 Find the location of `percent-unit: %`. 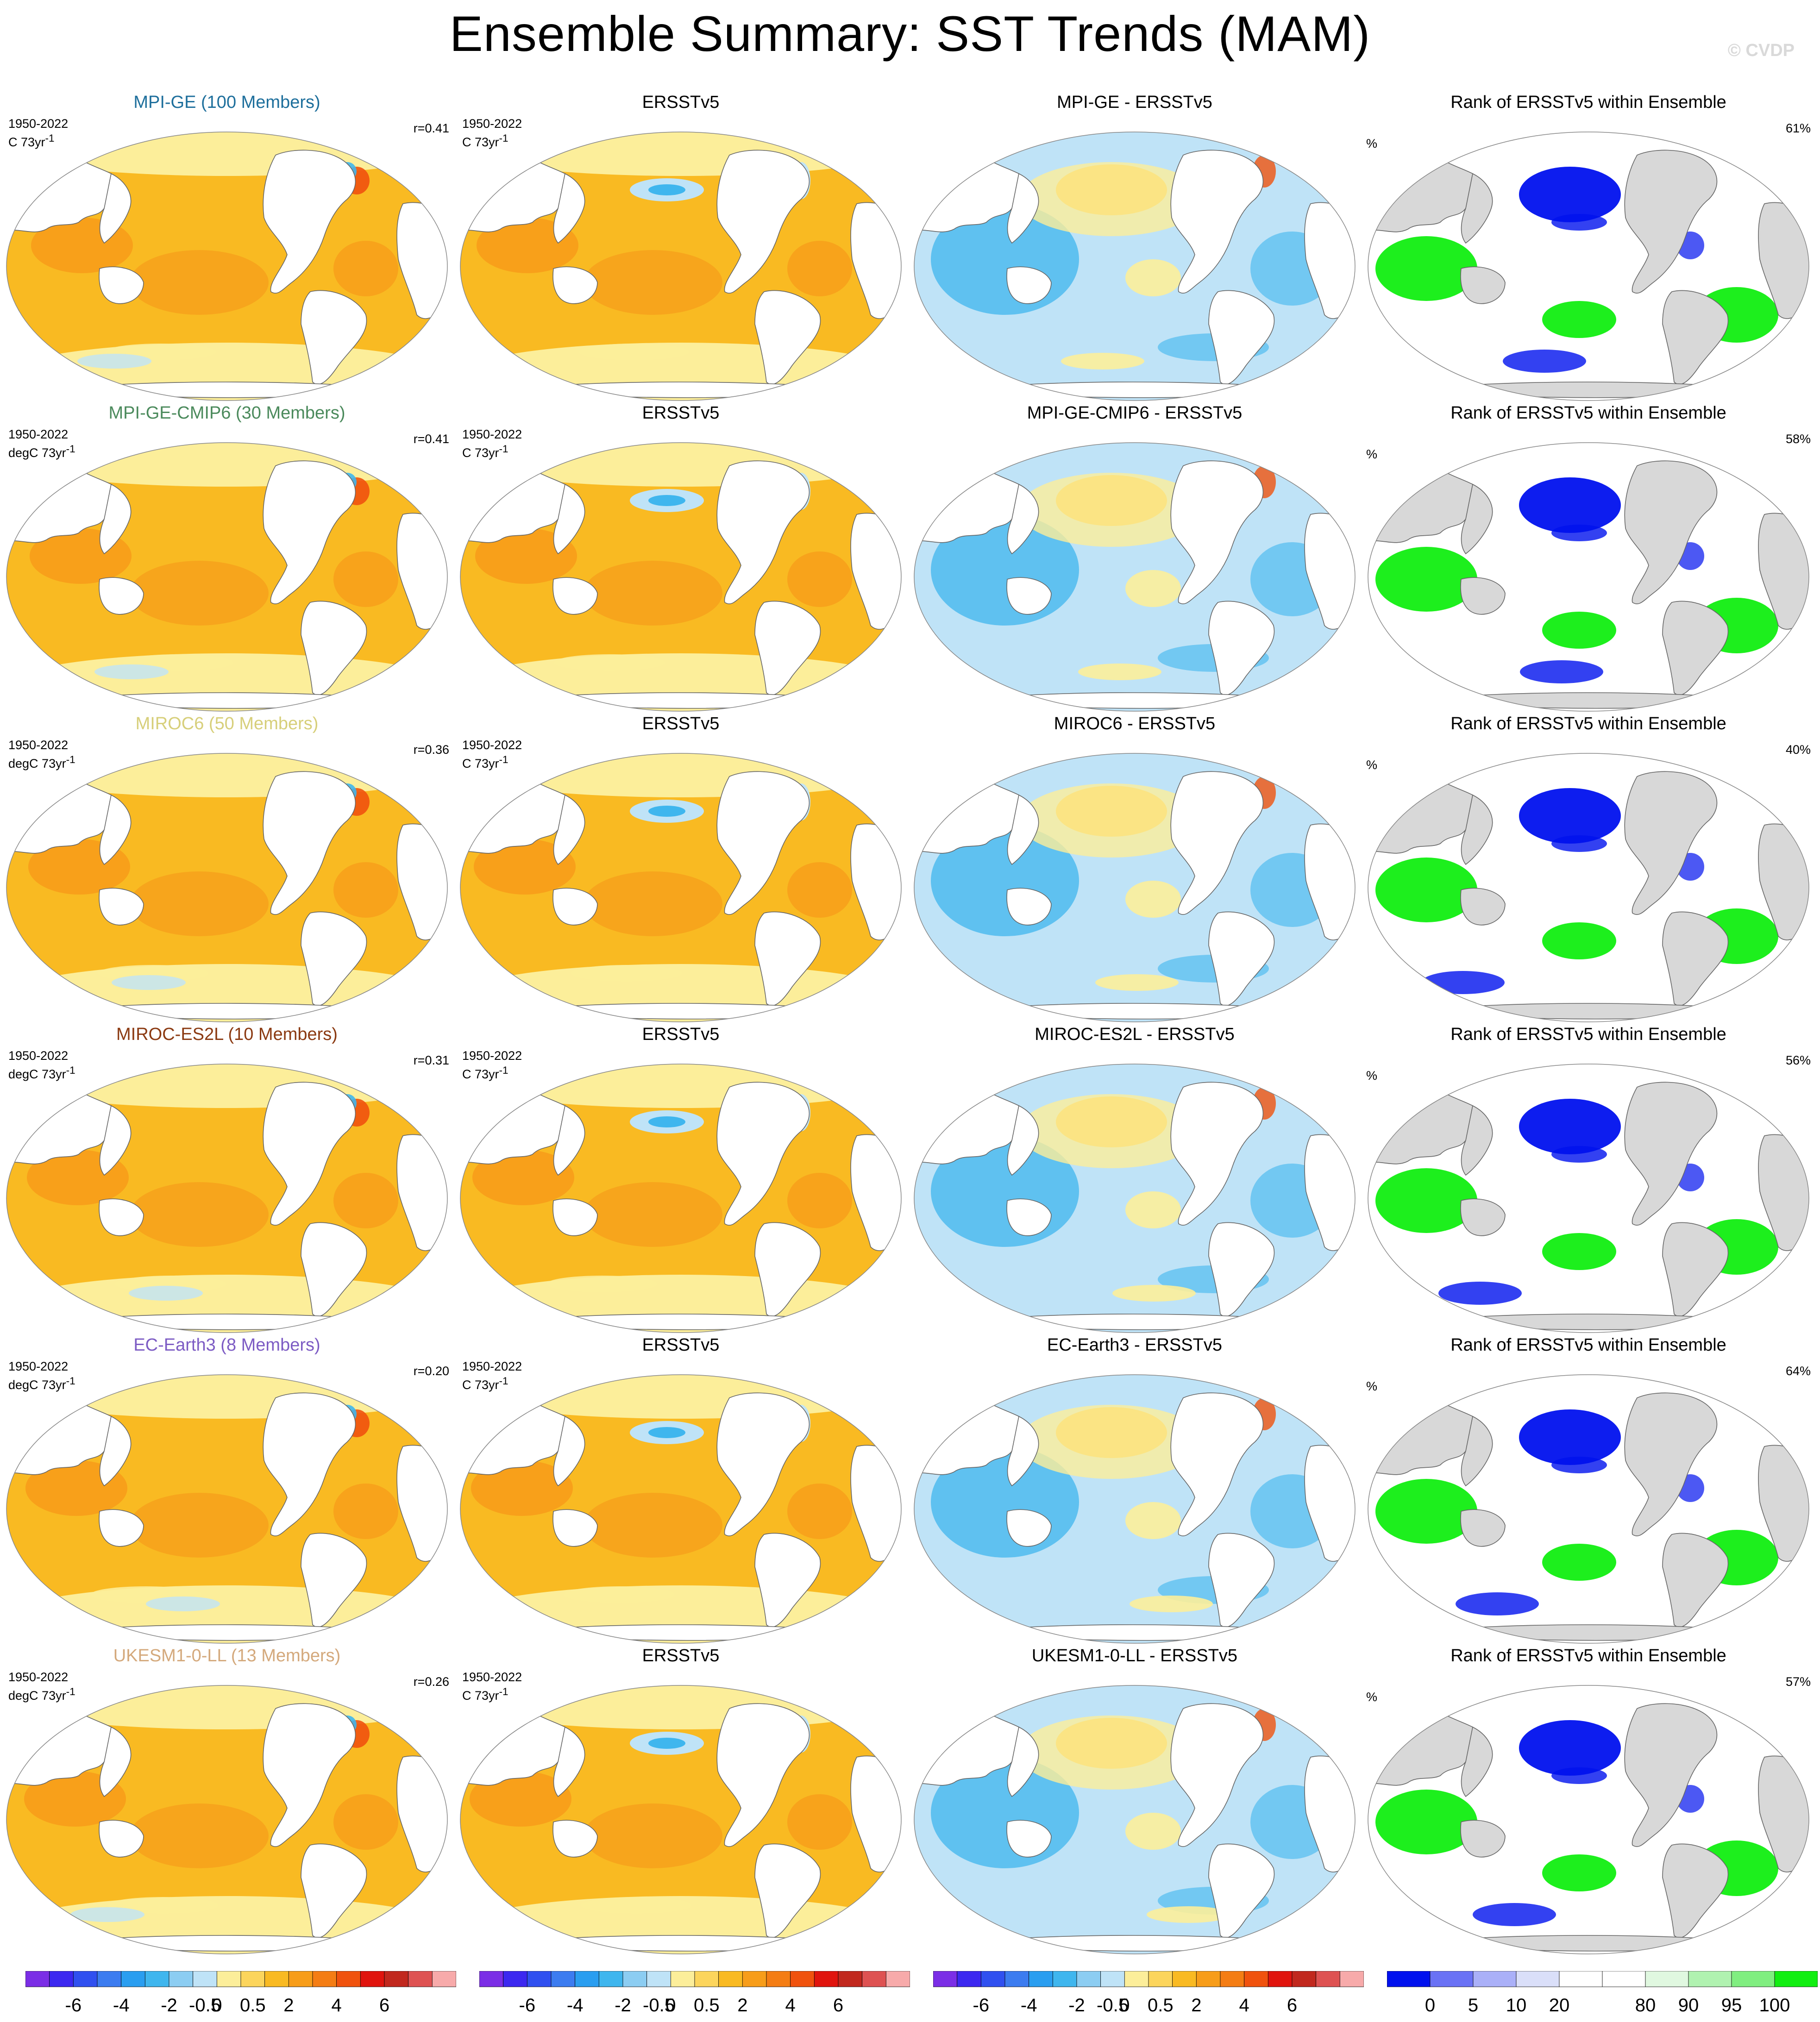

percent-unit: % is located at coordinates (1372, 143).